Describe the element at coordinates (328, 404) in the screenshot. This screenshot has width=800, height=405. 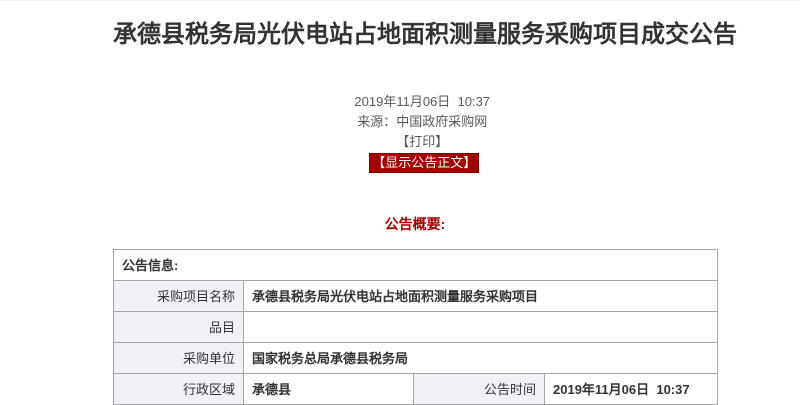
I see `field-value-tender-notice-date: 2019年10月24日` at that location.